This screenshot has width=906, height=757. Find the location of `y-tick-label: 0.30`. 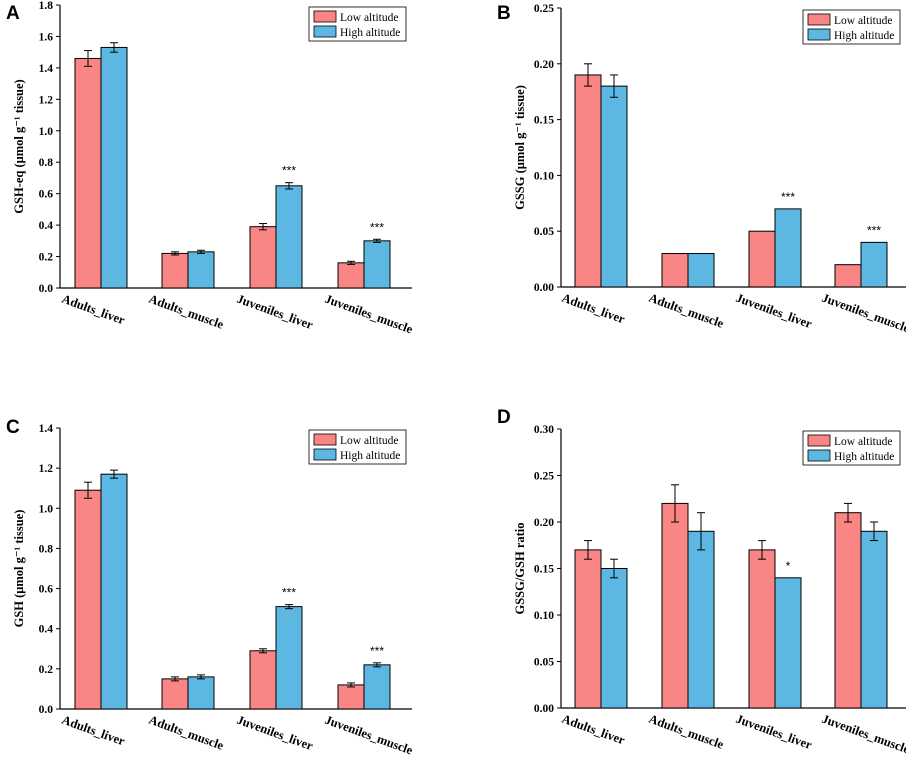

y-tick-label: 0.30 is located at coordinates (544, 430).